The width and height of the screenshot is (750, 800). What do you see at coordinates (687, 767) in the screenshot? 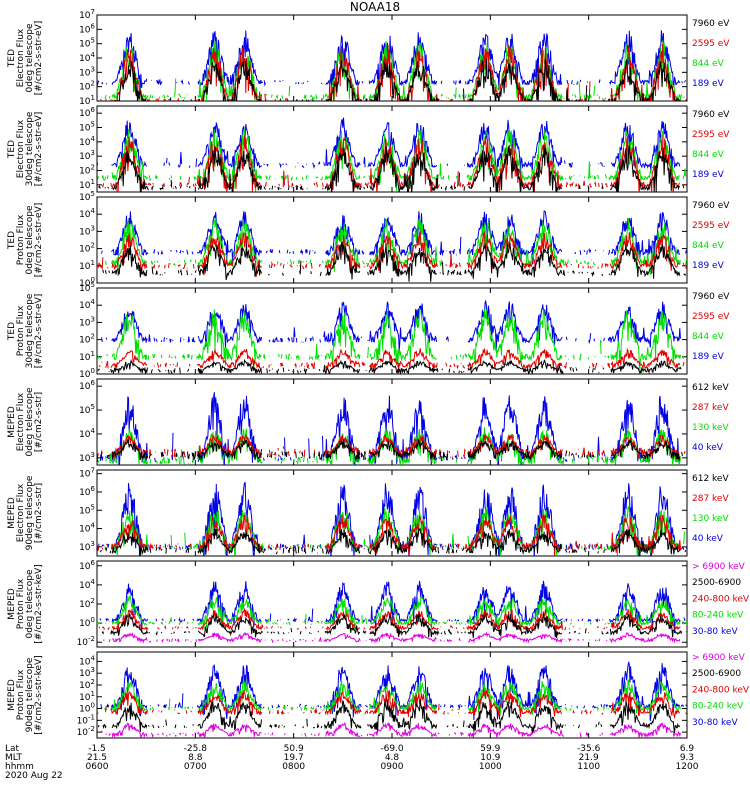
I see `footer-hhmm-value: 1200` at bounding box center [687, 767].